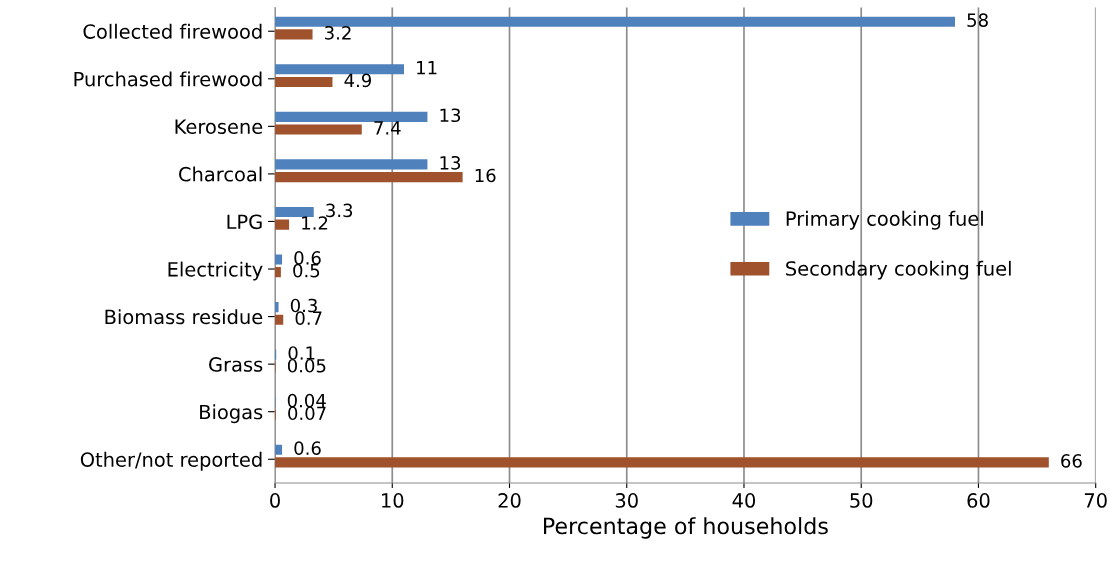  Describe the element at coordinates (236, 364) in the screenshot. I see `y-tick-label: Grass` at that location.